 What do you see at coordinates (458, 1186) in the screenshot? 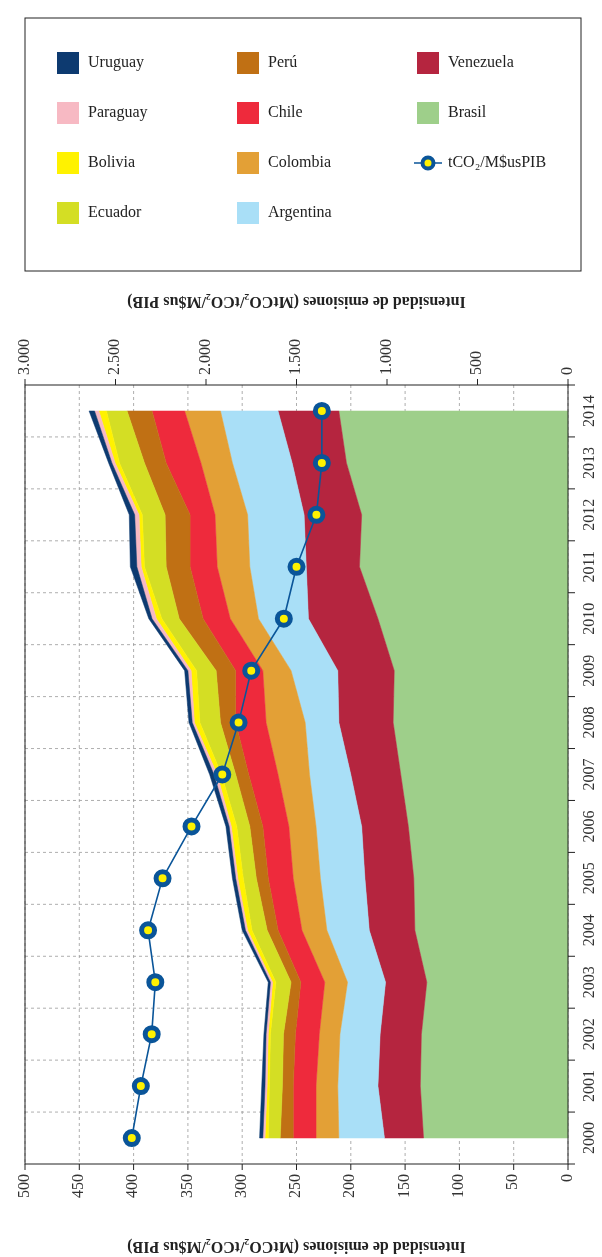
I see `x-tick-label: 100` at bounding box center [458, 1186].